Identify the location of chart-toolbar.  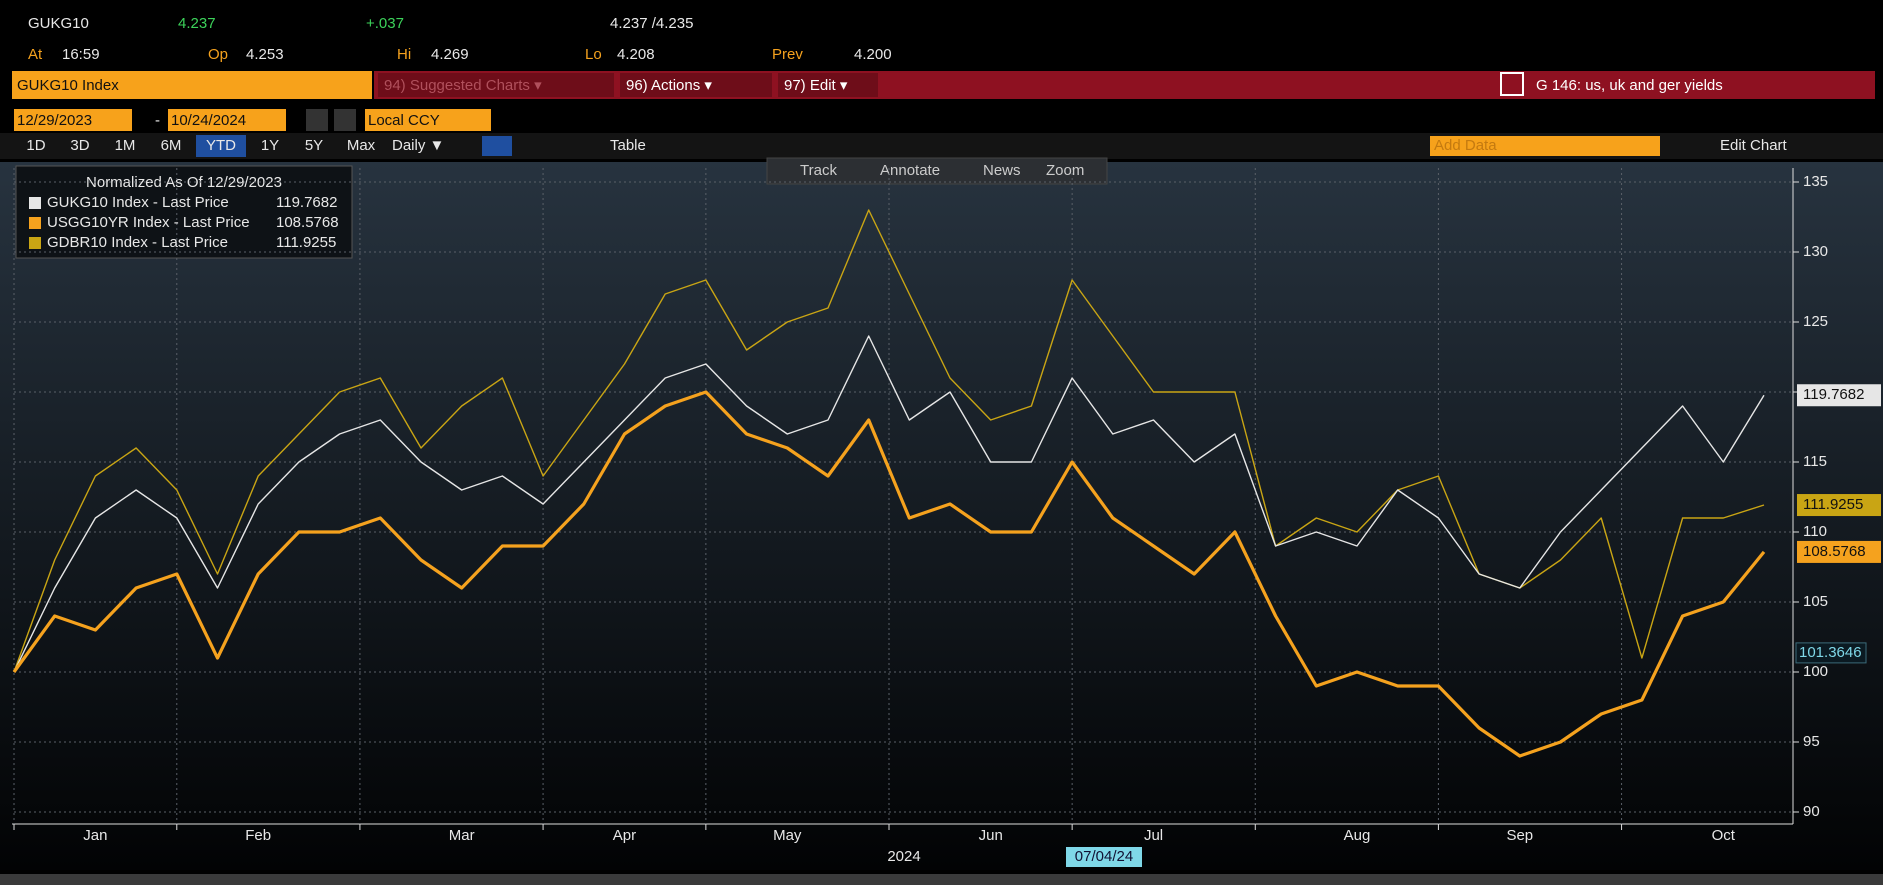
(937, 171).